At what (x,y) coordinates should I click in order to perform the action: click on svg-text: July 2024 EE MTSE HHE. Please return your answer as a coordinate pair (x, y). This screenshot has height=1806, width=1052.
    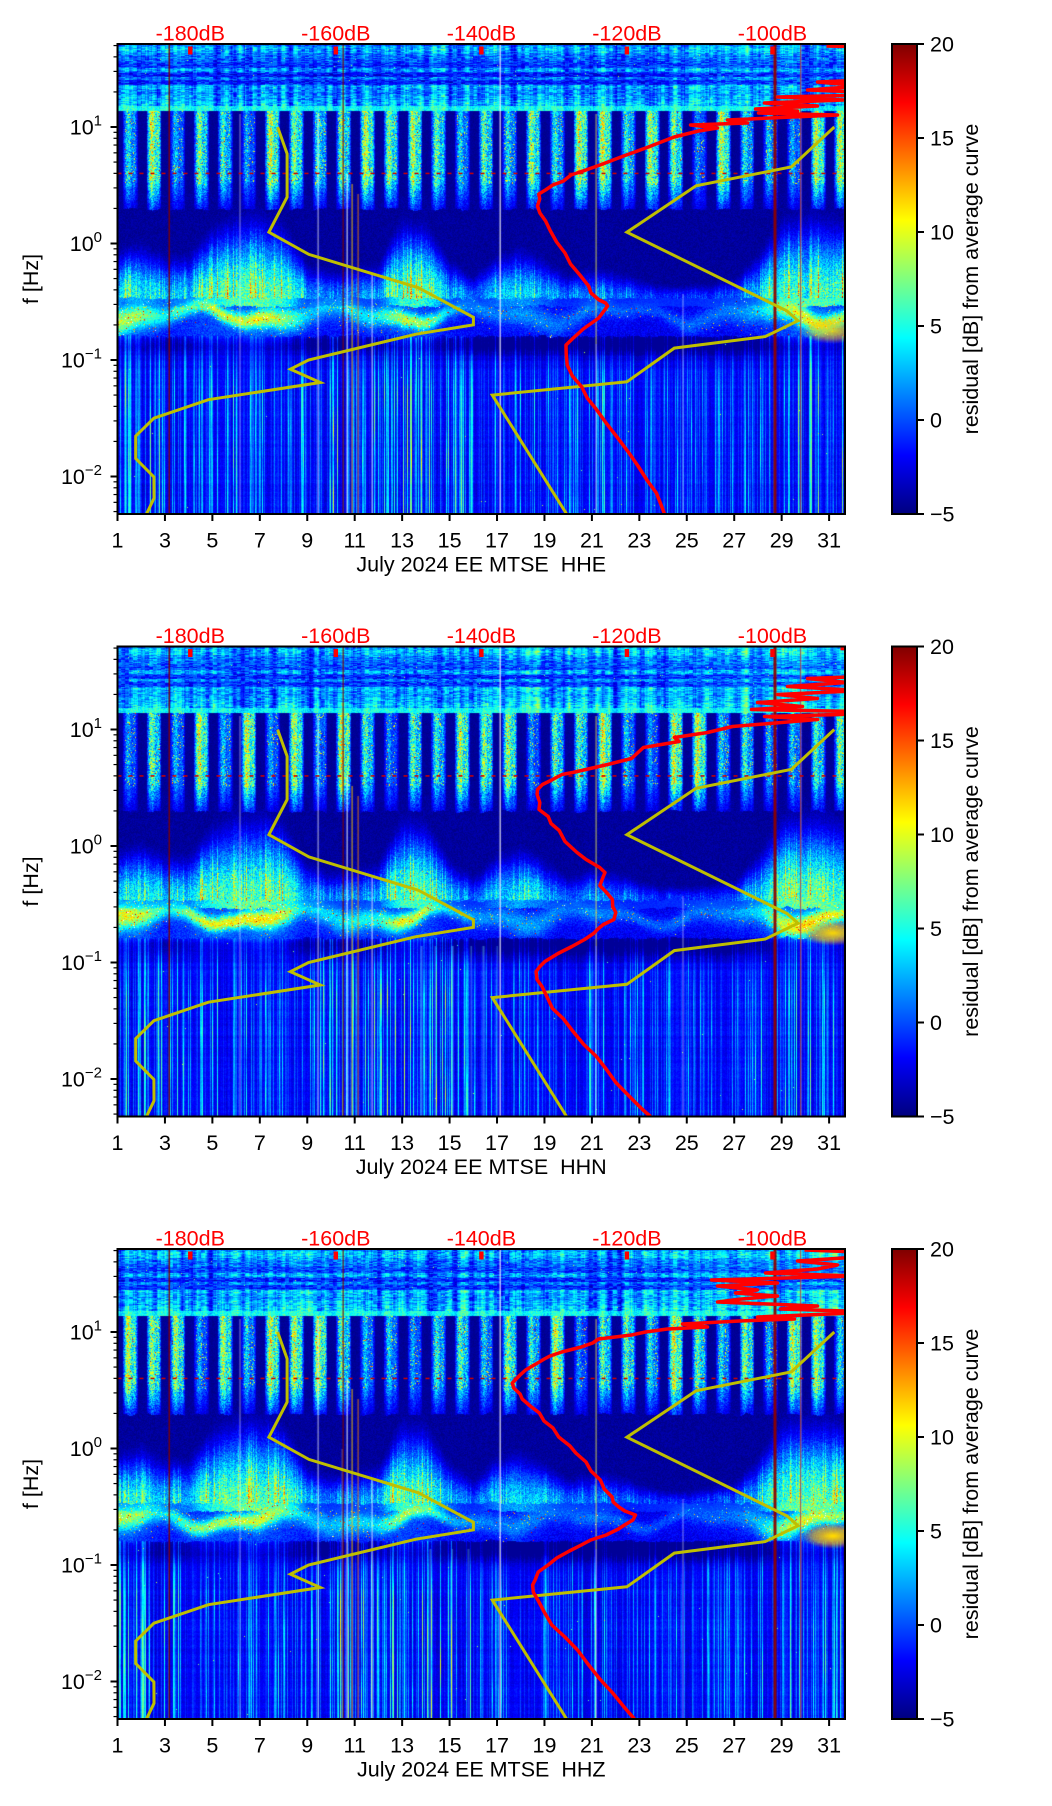
    Looking at the image, I should click on (481, 565).